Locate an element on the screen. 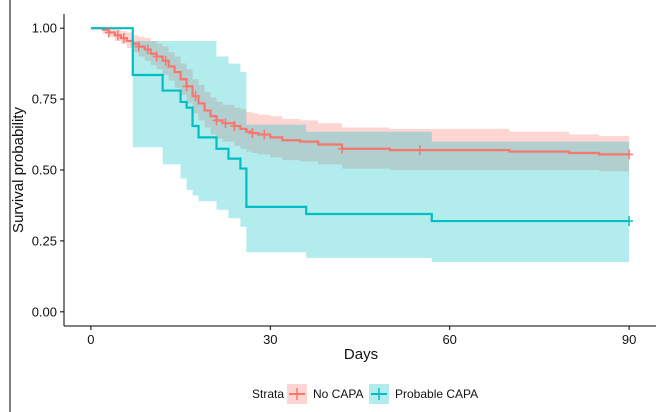  y-tick-label: 0.50 is located at coordinates (44, 170).